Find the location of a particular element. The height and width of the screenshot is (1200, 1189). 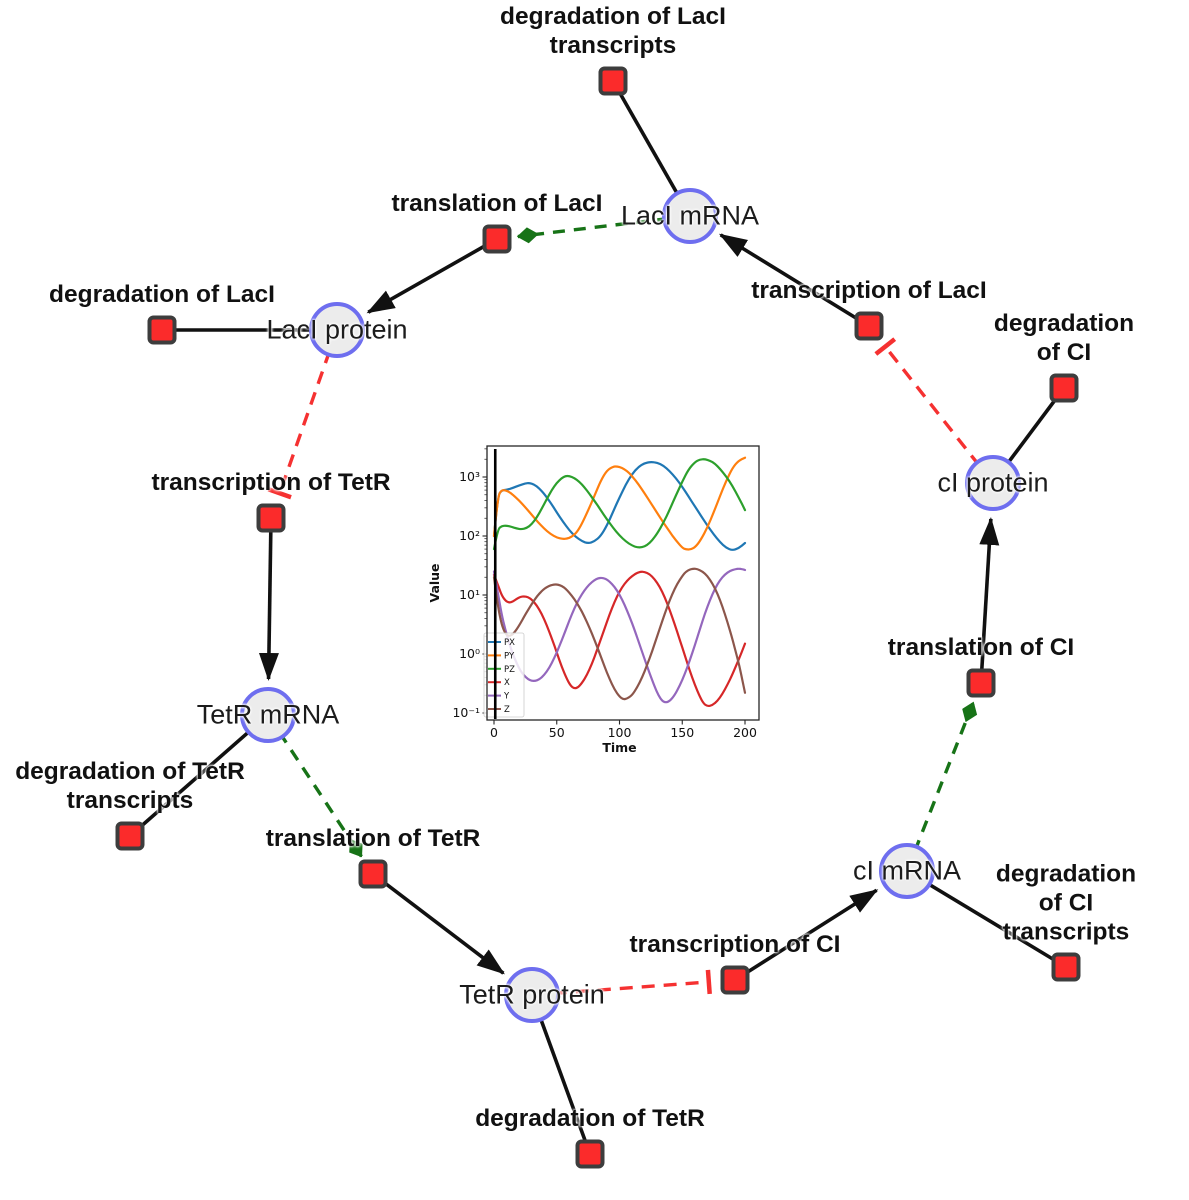

series-line-x is located at coordinates (619, 639).